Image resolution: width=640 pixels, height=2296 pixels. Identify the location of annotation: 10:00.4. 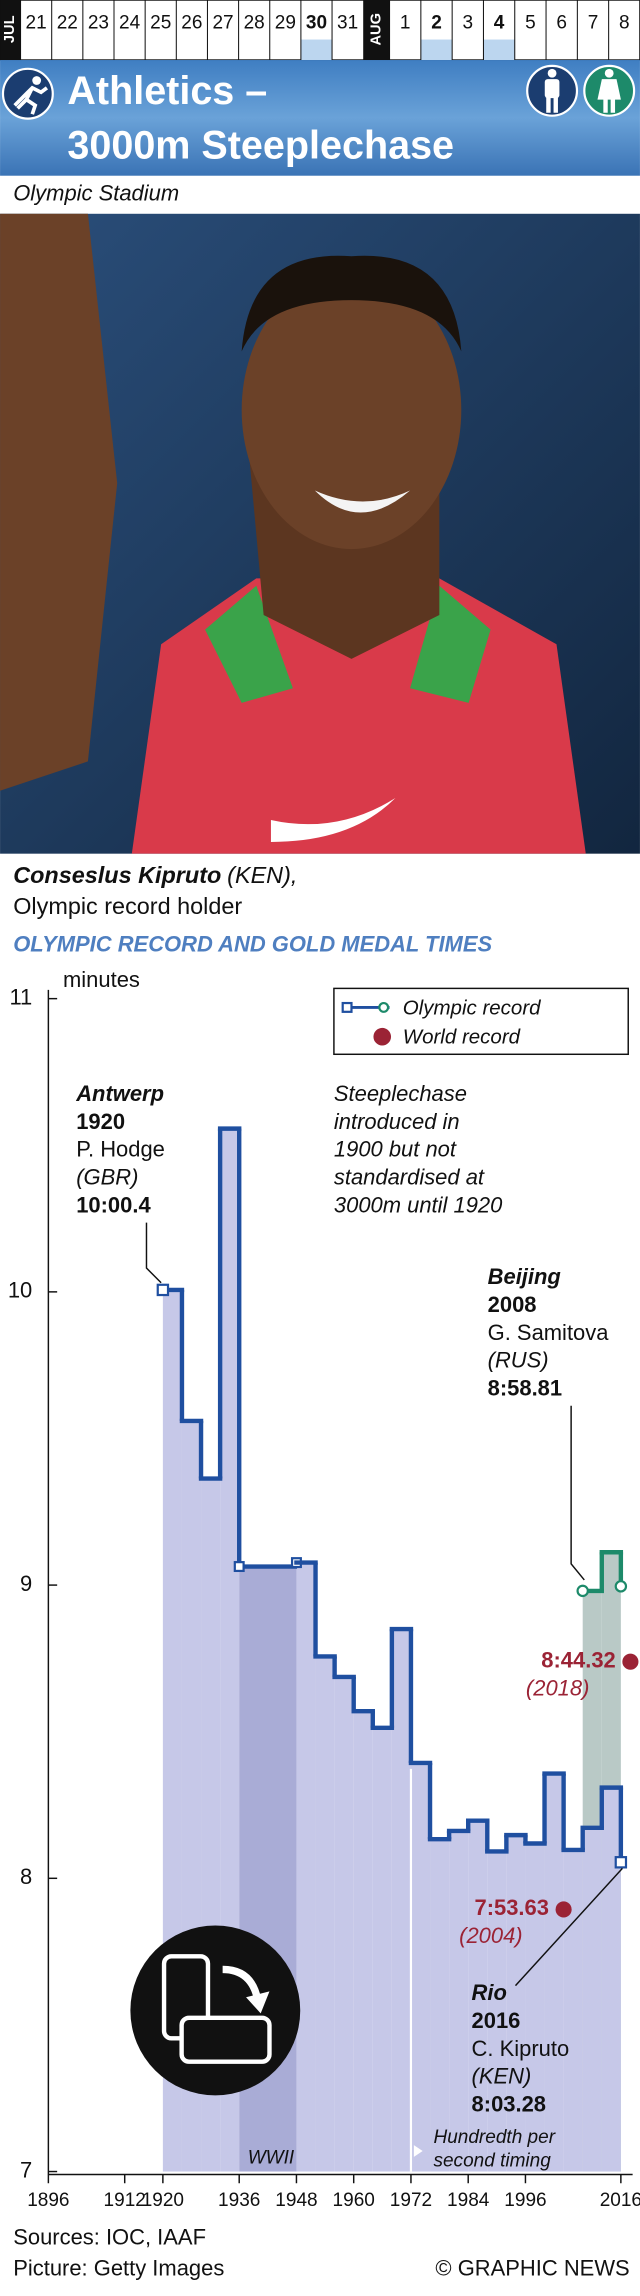
(113, 1204).